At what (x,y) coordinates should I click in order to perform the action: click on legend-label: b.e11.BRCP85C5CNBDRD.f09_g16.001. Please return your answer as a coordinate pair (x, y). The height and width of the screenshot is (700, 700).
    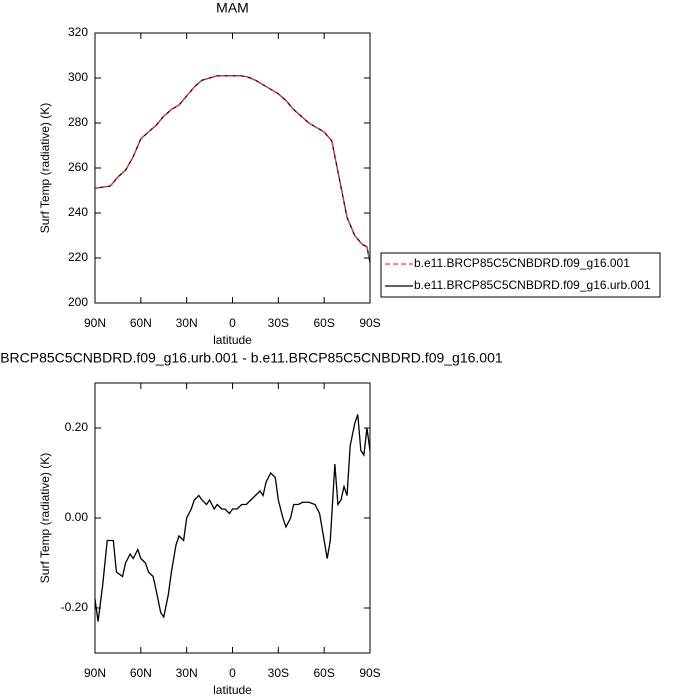
    Looking at the image, I should click on (522, 263).